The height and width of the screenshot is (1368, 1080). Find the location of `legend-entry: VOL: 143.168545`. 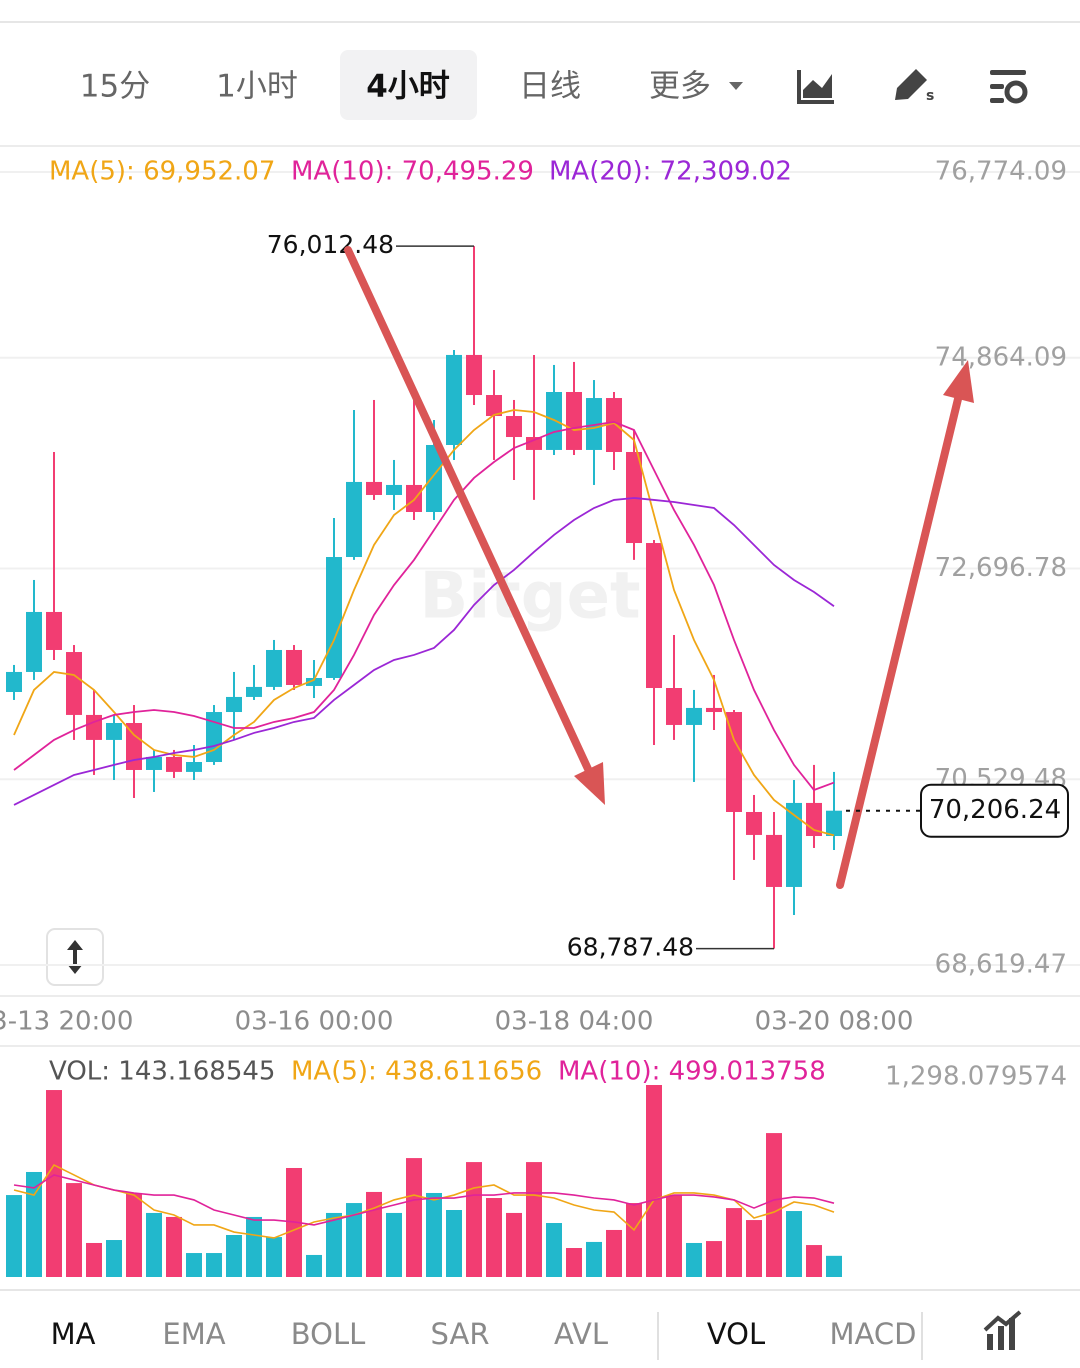

legend-entry: VOL: 143.168545 is located at coordinates (162, 1072).